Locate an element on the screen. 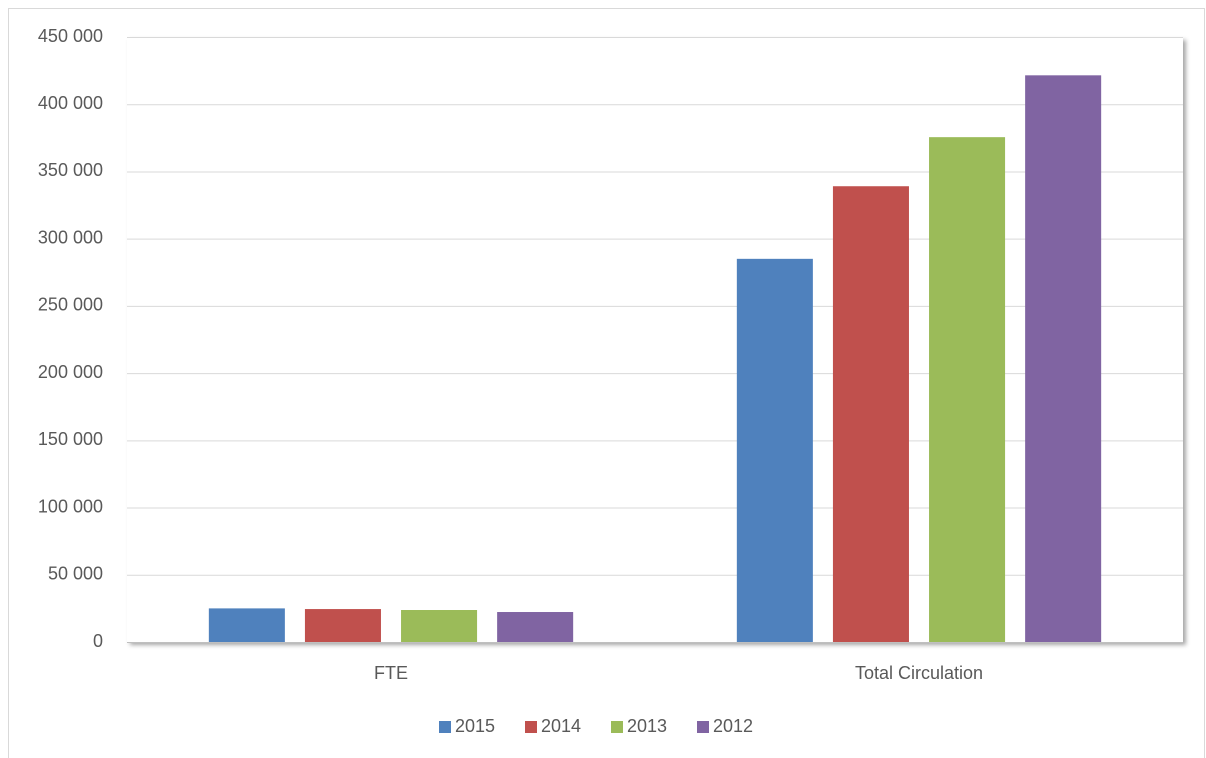  y-tick-label: 450 000 is located at coordinates (70, 36).